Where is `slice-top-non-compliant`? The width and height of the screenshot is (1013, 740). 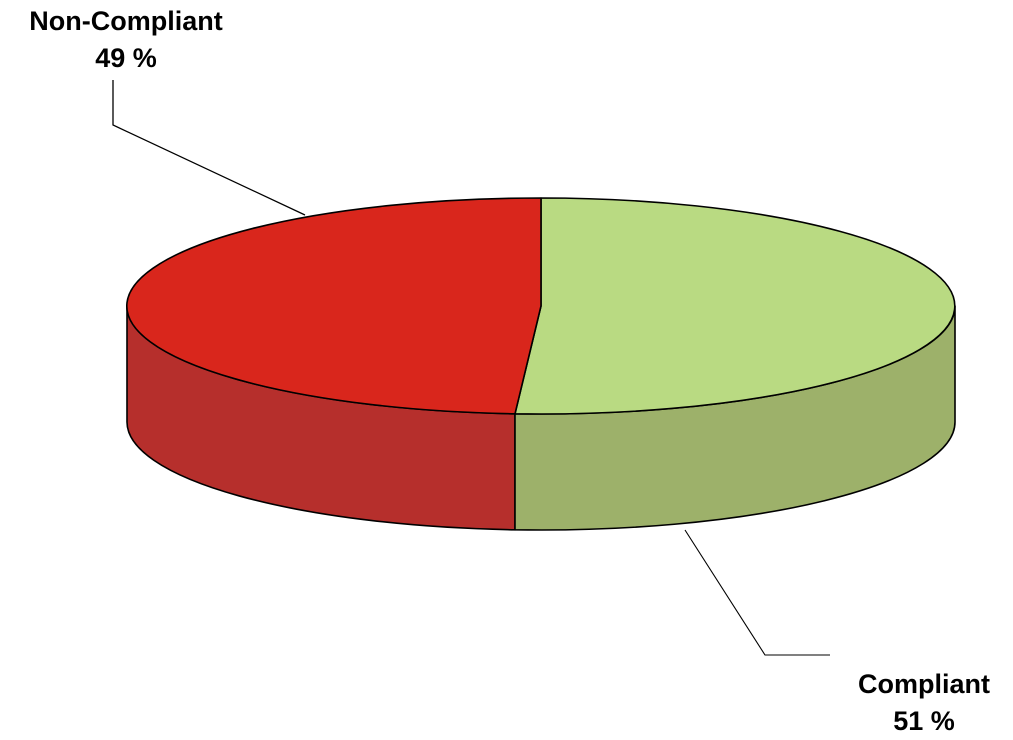 slice-top-non-compliant is located at coordinates (334, 306).